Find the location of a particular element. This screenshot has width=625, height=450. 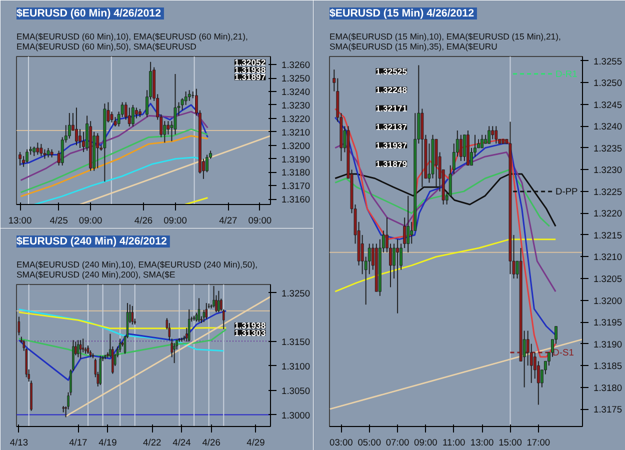

y-tick-label: 1.3050 is located at coordinates (296, 391).